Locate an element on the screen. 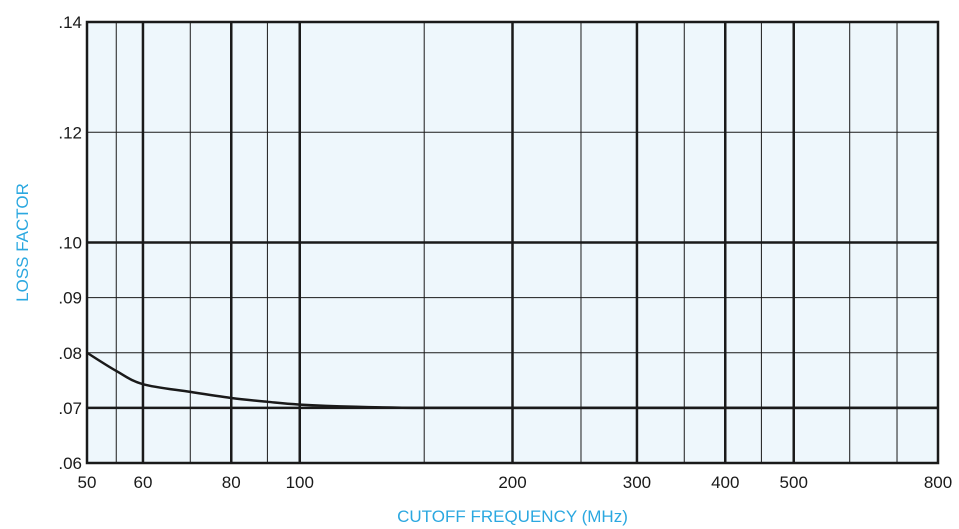  x-tick-label: 200 is located at coordinates (512, 482).